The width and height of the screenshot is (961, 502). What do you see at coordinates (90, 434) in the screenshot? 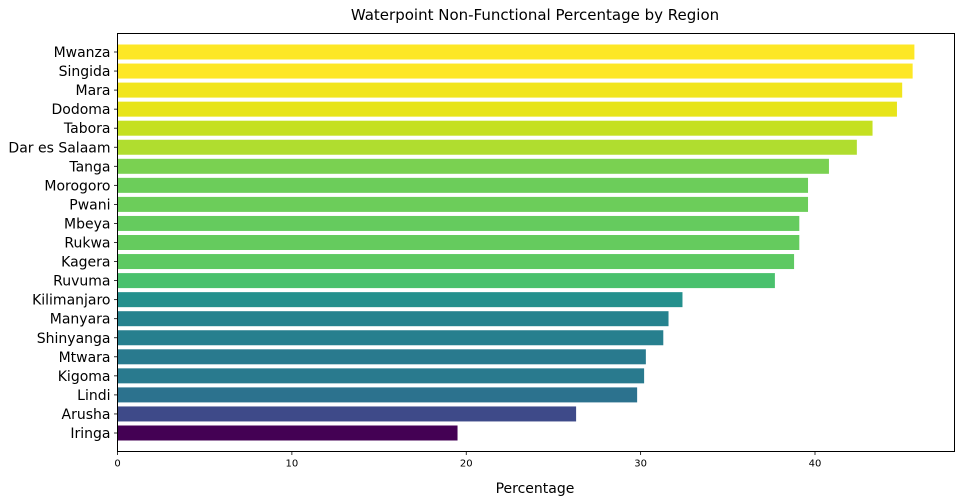
I see `y-tick-label-iringa: Iringa` at bounding box center [90, 434].